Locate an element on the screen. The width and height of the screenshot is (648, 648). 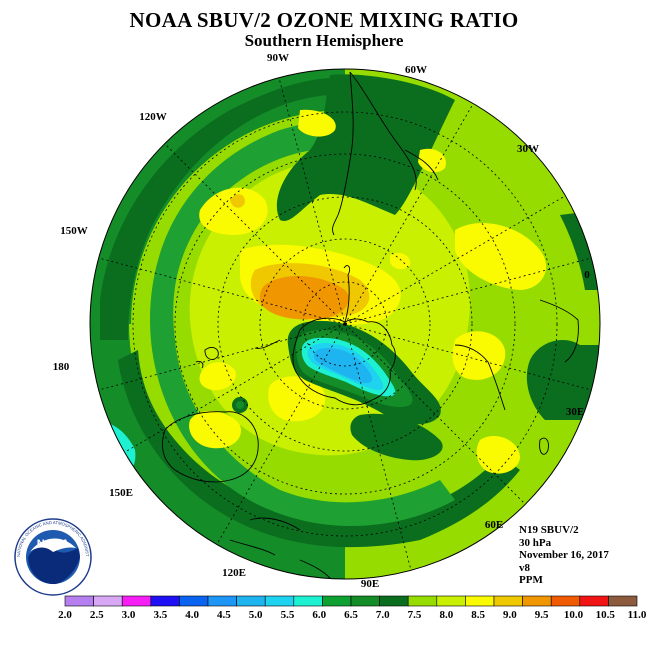
colorbar-tick-label: 4.5 is located at coordinates (224, 615).